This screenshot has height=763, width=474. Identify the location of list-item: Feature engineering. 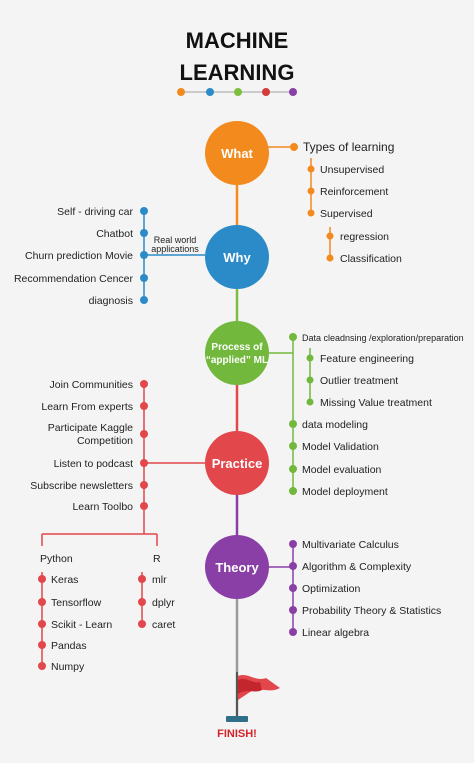
(367, 359).